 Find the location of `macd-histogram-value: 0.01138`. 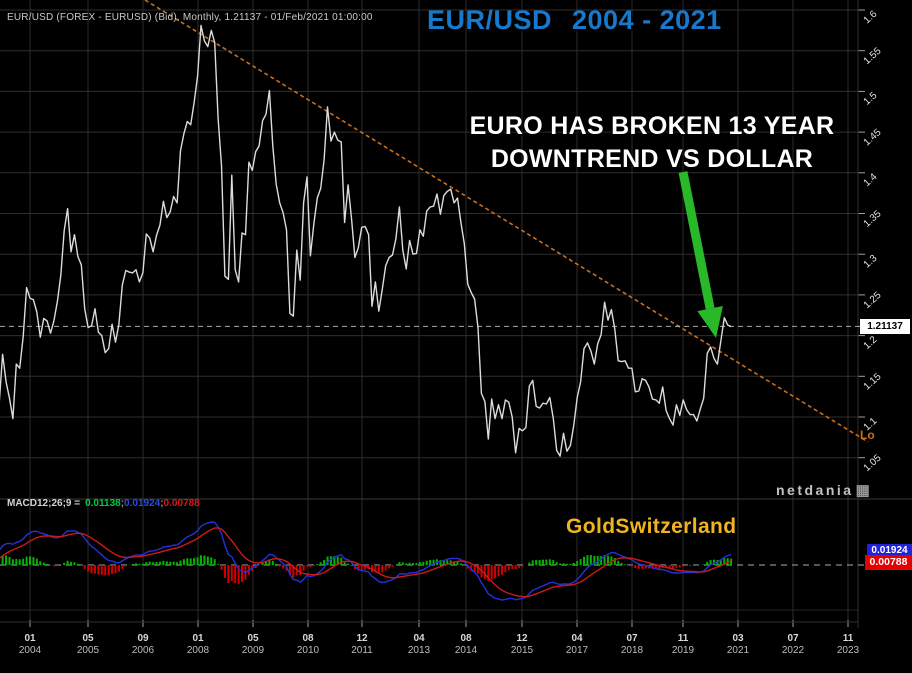

macd-histogram-value: 0.01138 is located at coordinates (103, 503).